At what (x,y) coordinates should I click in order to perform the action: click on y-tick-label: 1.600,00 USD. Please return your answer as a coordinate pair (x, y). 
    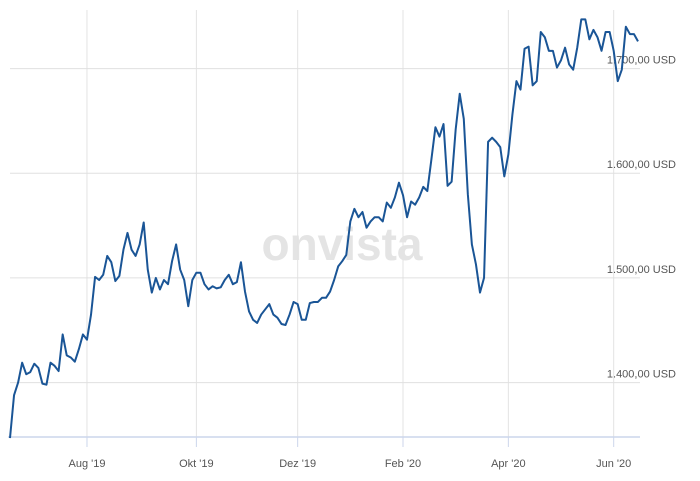
    Looking at the image, I should click on (641, 165).